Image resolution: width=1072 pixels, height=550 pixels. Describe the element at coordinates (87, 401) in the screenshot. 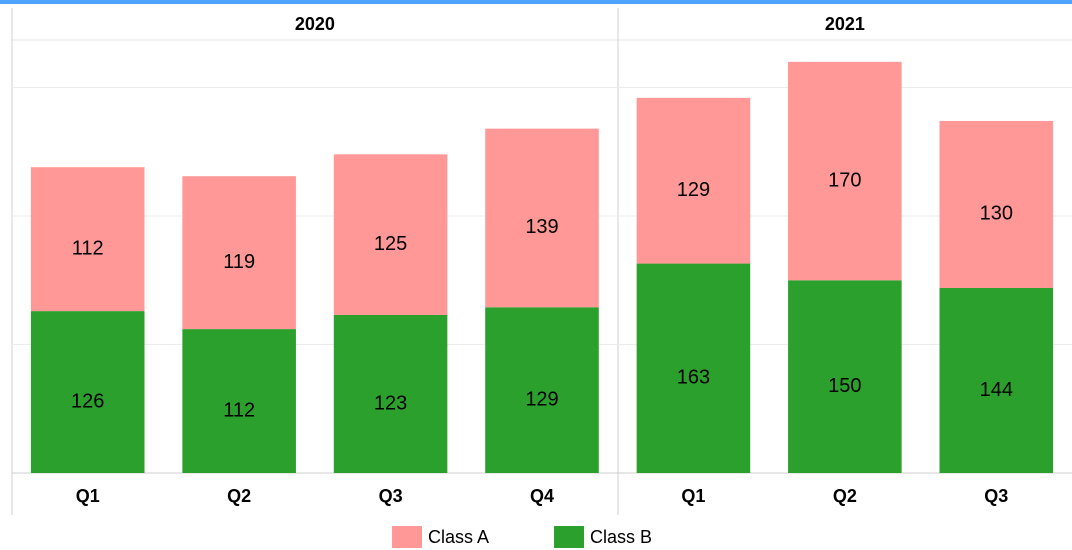

I see `data-label: 126` at that location.